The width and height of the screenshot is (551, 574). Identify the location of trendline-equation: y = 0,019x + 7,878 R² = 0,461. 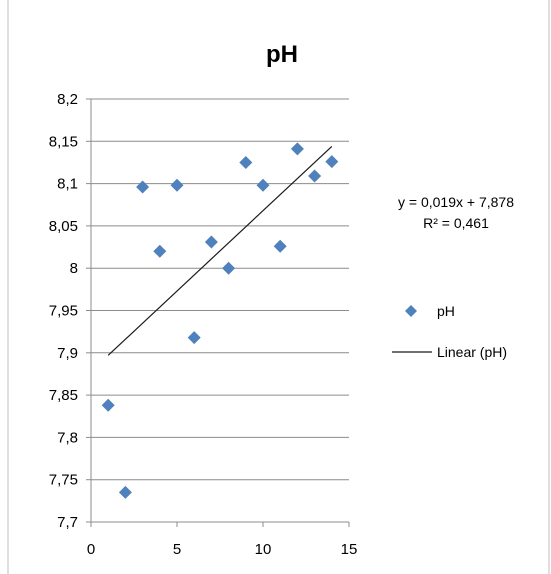
(456, 212).